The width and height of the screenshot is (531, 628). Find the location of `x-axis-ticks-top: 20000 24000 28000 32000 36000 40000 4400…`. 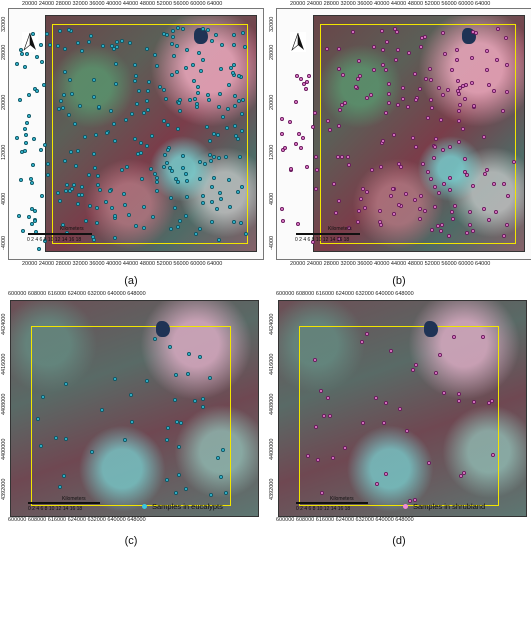

x-axis-ticks-top: 20000 24000 28000 32000 36000 40000 4400… is located at coordinates (390, 4).